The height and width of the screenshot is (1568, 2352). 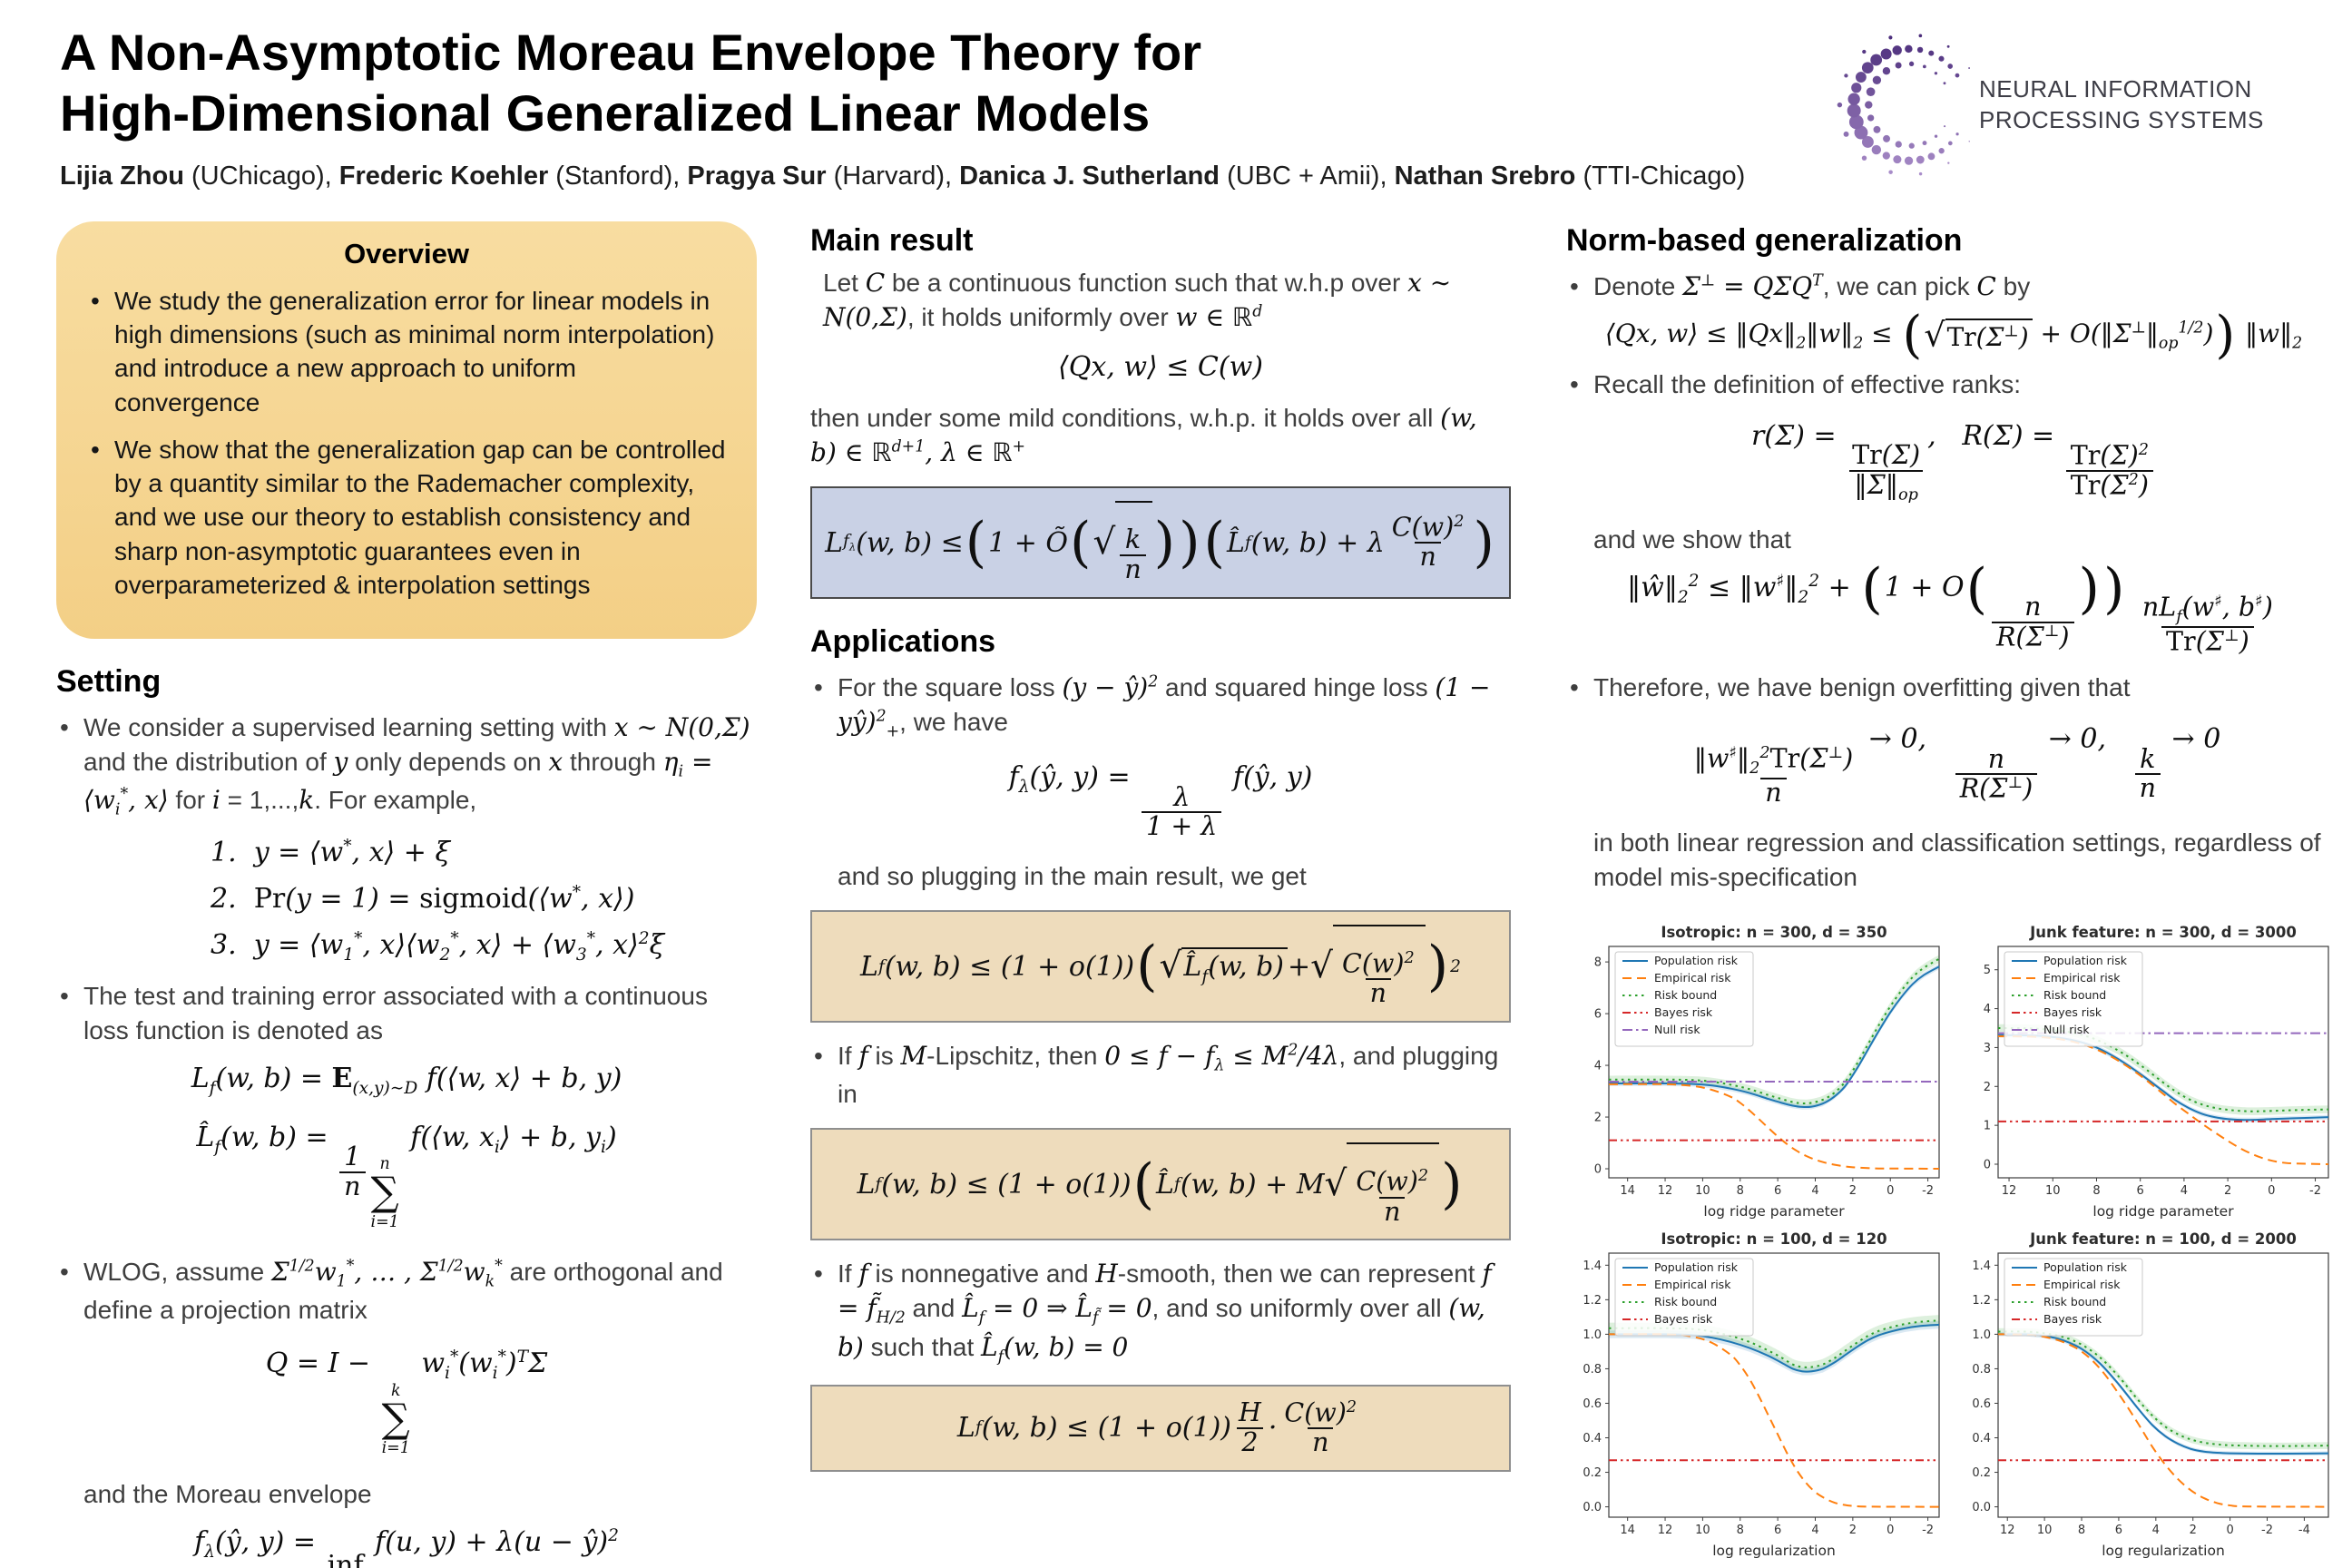 What do you see at coordinates (2304, 1530) in the screenshot?
I see `svg-text: -4` at bounding box center [2304, 1530].